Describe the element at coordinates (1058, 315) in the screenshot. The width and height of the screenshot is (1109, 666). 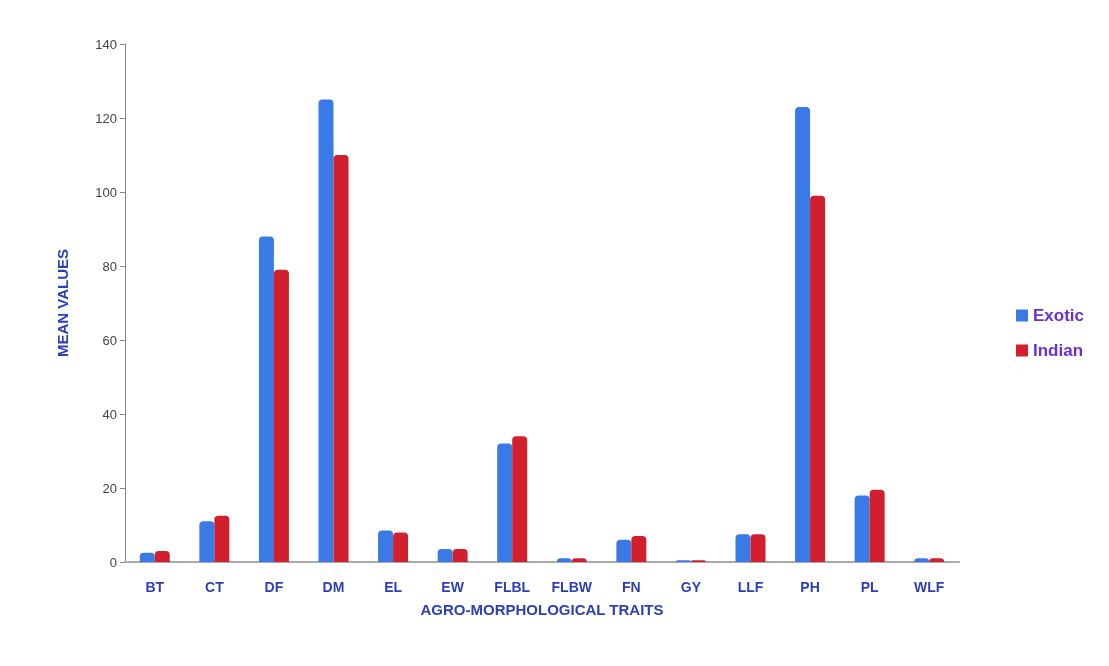
I see `legend-label: Exotic` at that location.